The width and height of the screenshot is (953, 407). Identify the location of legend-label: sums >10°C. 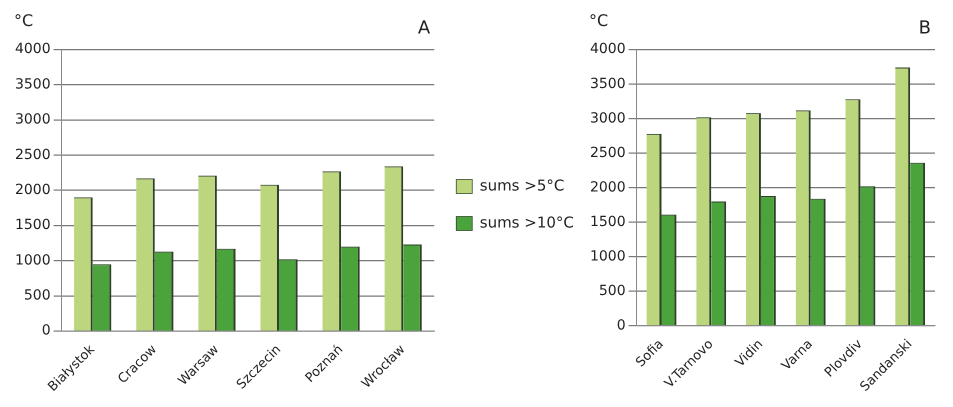
(527, 222).